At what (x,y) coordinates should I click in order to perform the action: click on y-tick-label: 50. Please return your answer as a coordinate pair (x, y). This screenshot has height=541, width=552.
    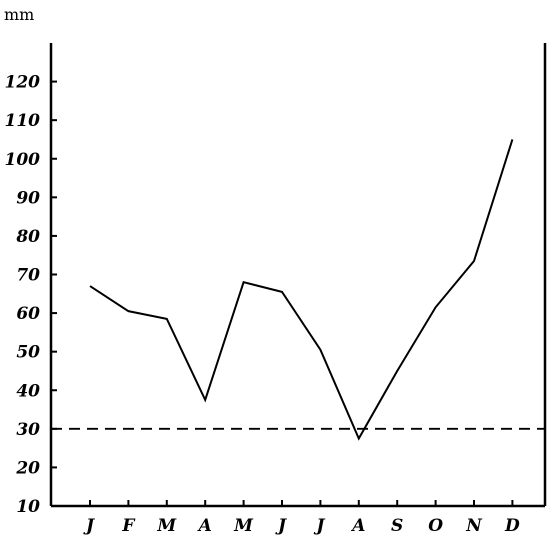
    Looking at the image, I should click on (28, 353).